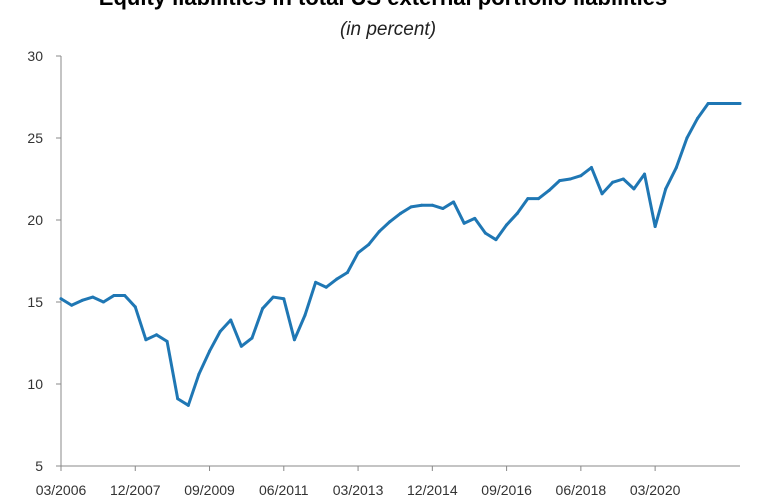  What do you see at coordinates (35, 138) in the screenshot?
I see `y-tick-label: 25` at bounding box center [35, 138].